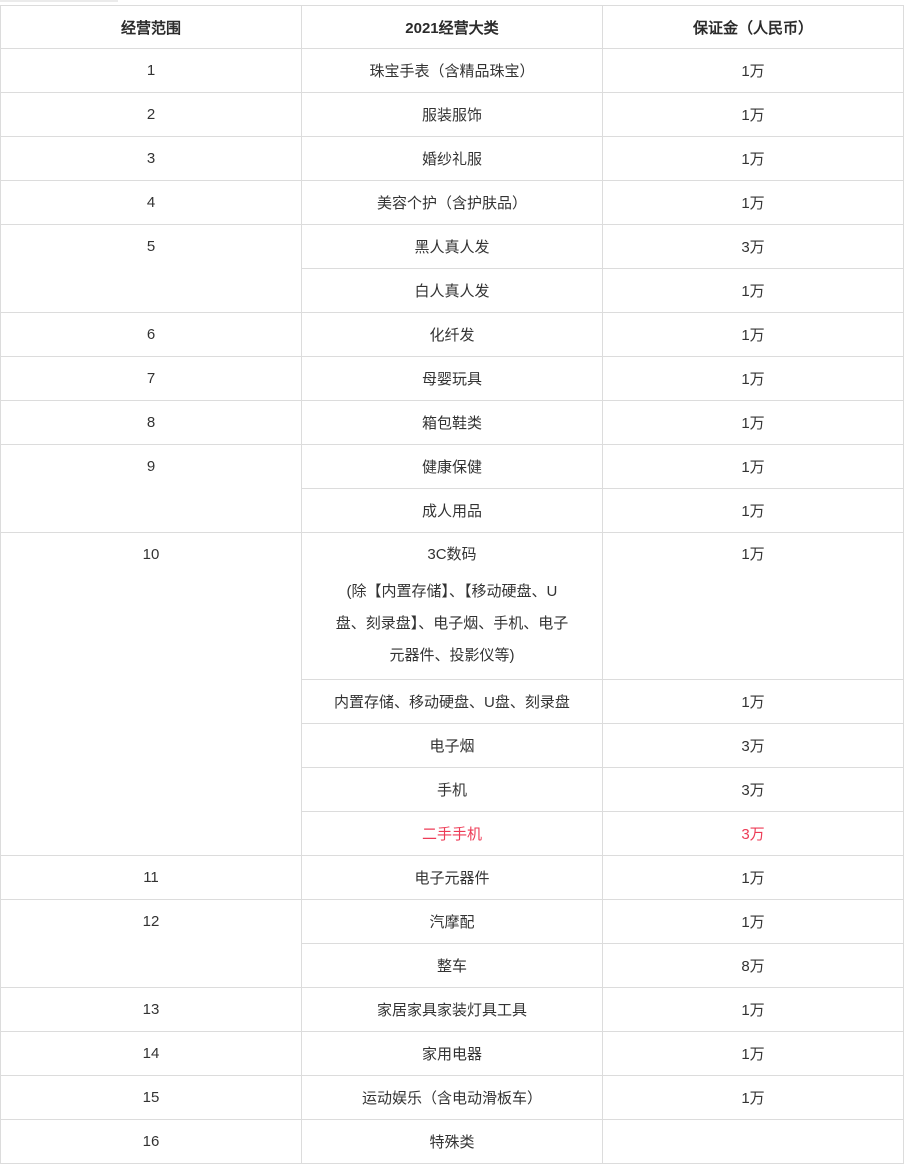 The width and height of the screenshot is (905, 1174). I want to click on table-row: 11 电子元器件 1万, so click(452, 877).